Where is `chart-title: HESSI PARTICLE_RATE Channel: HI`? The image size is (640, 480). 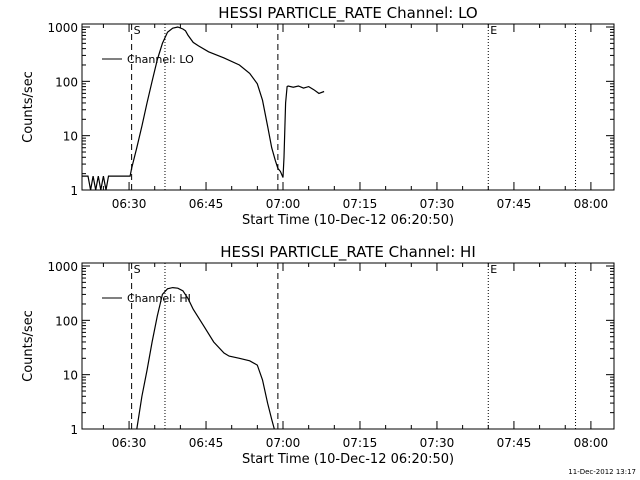 chart-title: HESSI PARTICLE_RATE Channel: HI is located at coordinates (348, 252).